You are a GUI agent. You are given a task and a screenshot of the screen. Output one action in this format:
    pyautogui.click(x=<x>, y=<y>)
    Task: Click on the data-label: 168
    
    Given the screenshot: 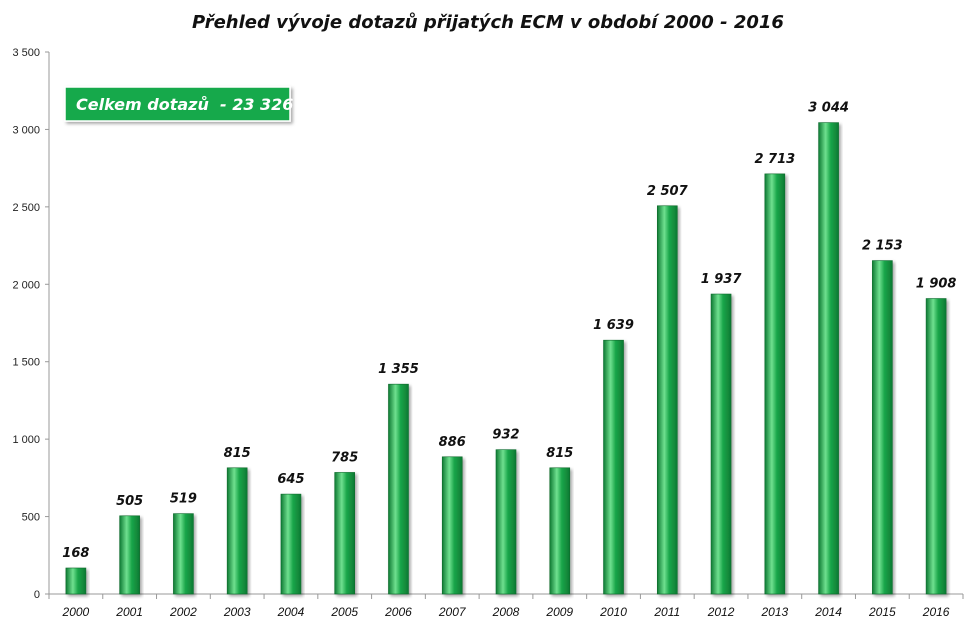 What is the action you would take?
    pyautogui.click(x=75, y=553)
    